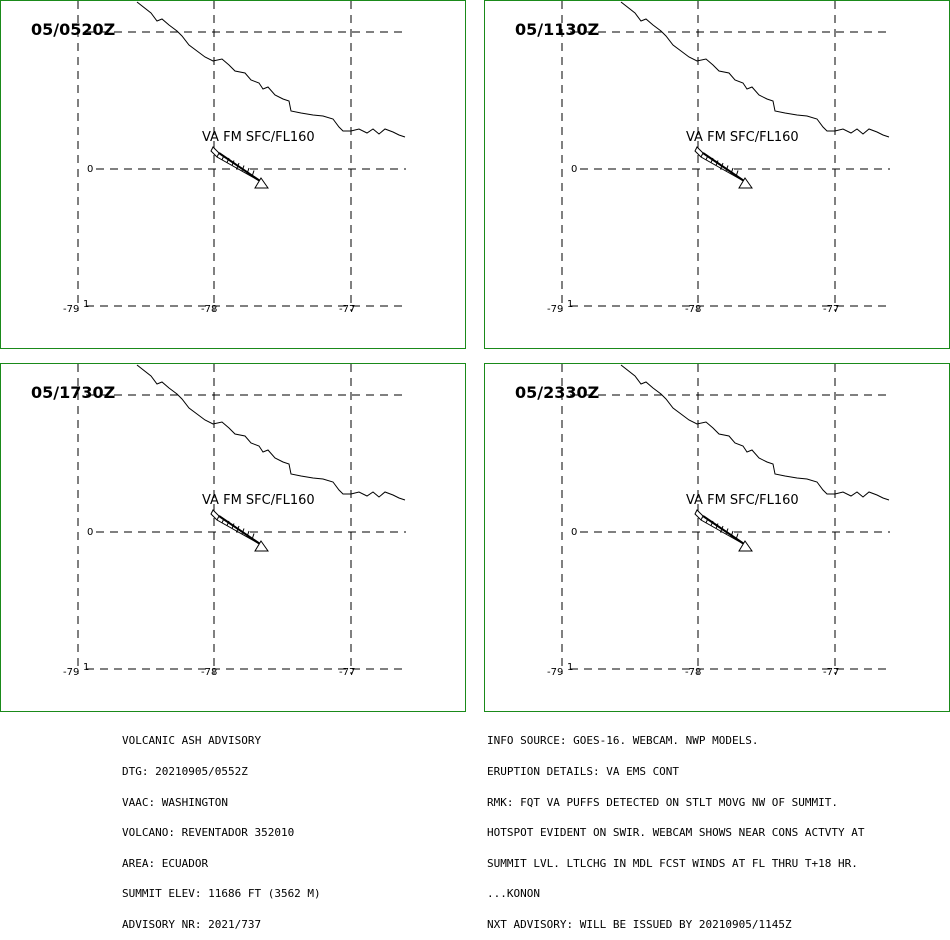  What do you see at coordinates (73, 29) in the screenshot?
I see `valid-time-label: 05/0520Z` at bounding box center [73, 29].